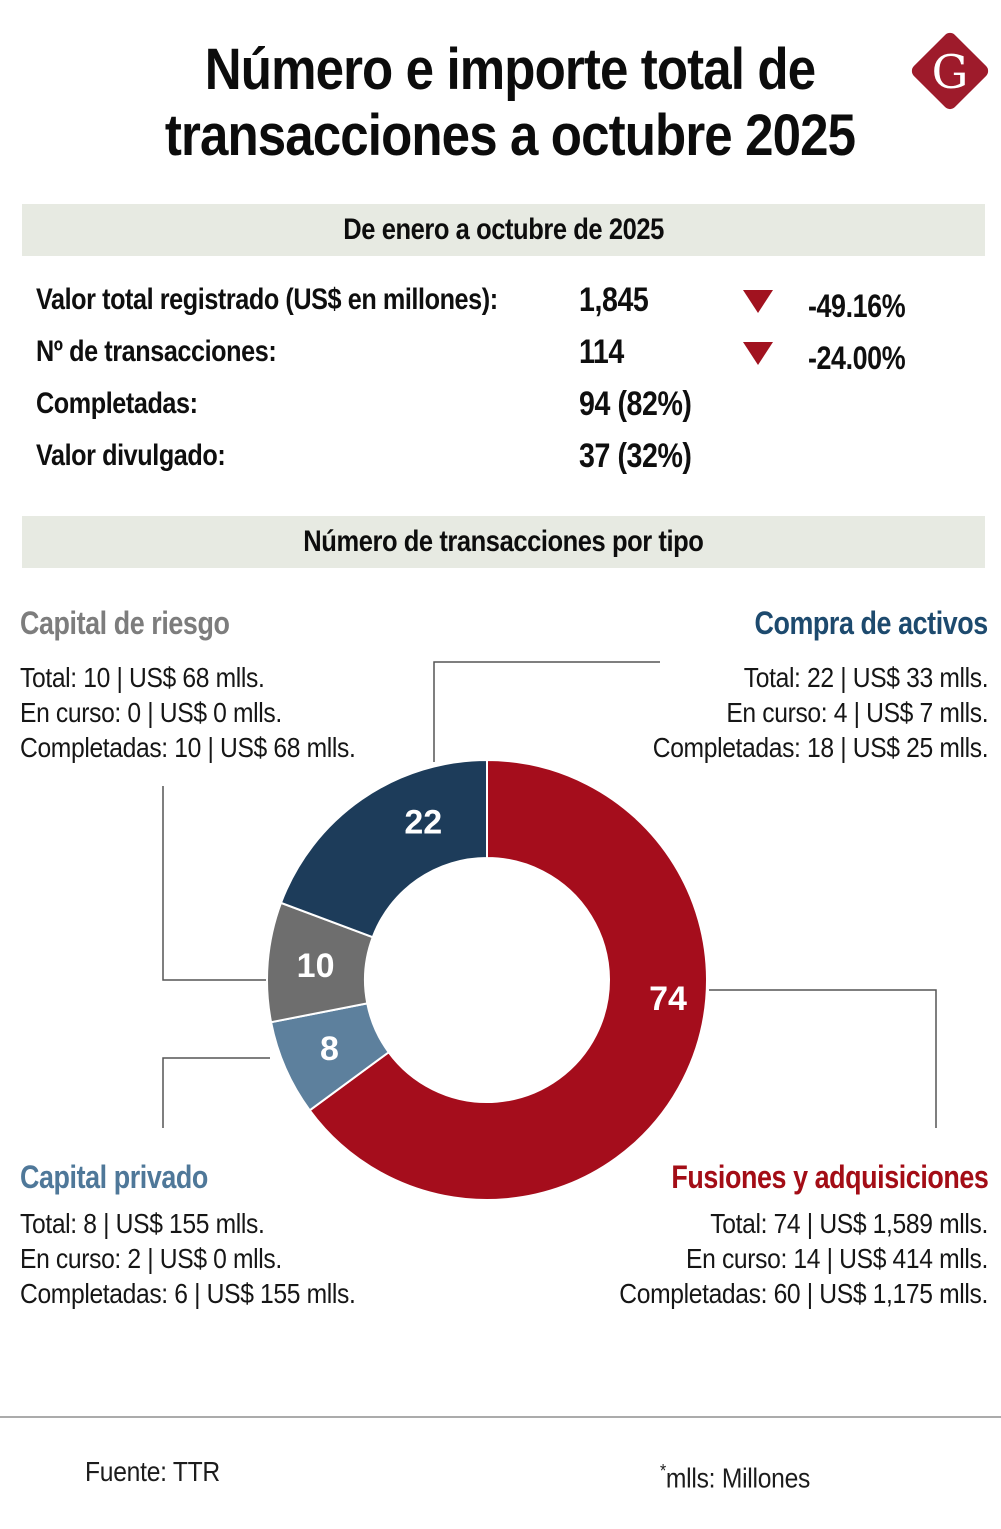 The height and width of the screenshot is (1529, 1001). I want to click on detail-total: Total: 74 | US$ 1,589 mlls., so click(849, 1223).